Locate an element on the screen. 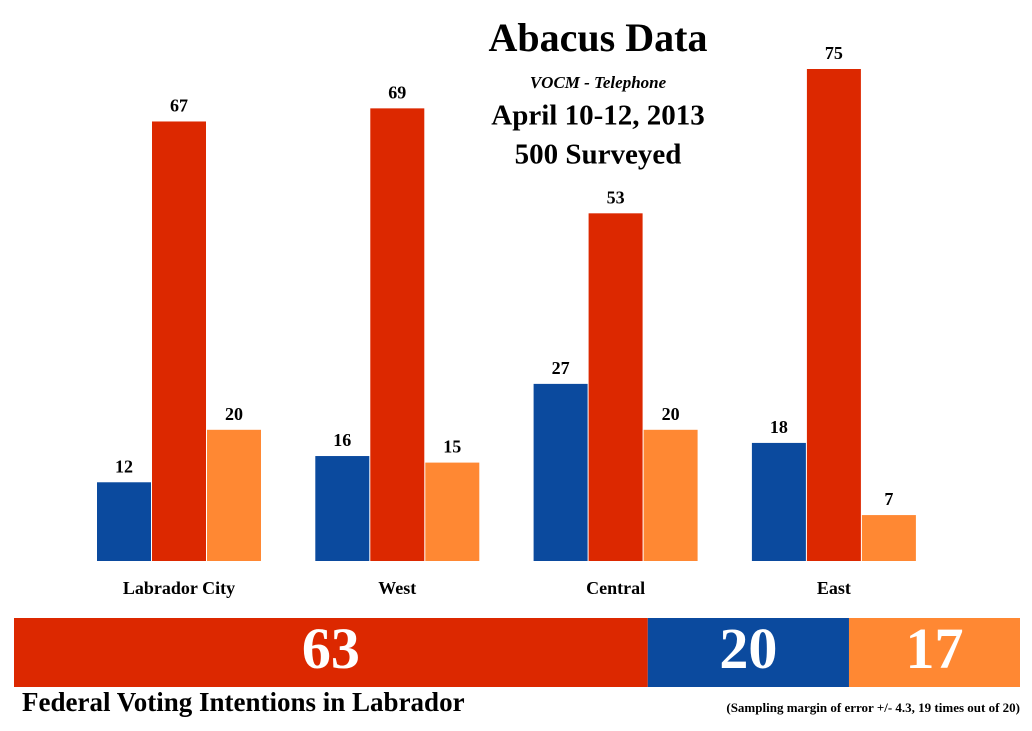 This screenshot has width=1032, height=731. footer-title: Federal Voting Intentions in Labrador is located at coordinates (243, 702).